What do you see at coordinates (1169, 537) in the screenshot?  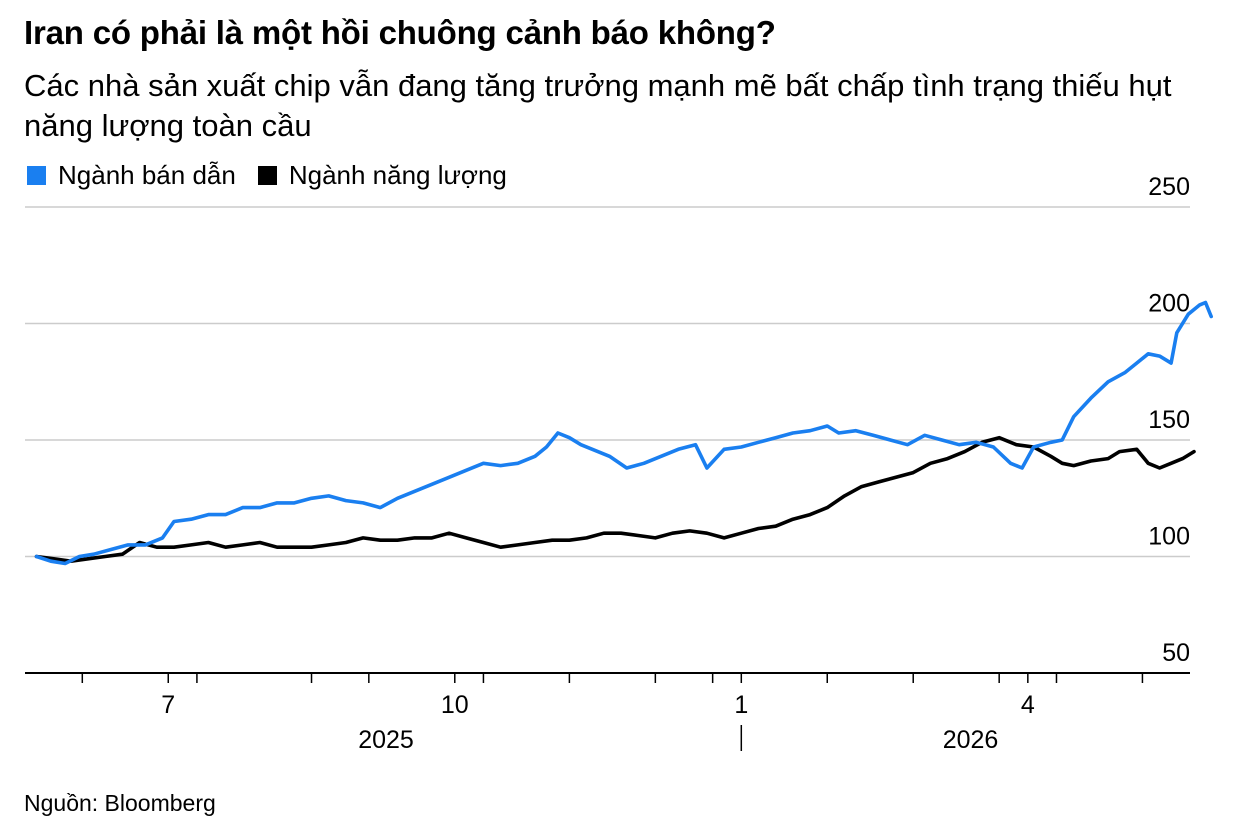 I see `y-tick-label-100: 100` at bounding box center [1169, 537].